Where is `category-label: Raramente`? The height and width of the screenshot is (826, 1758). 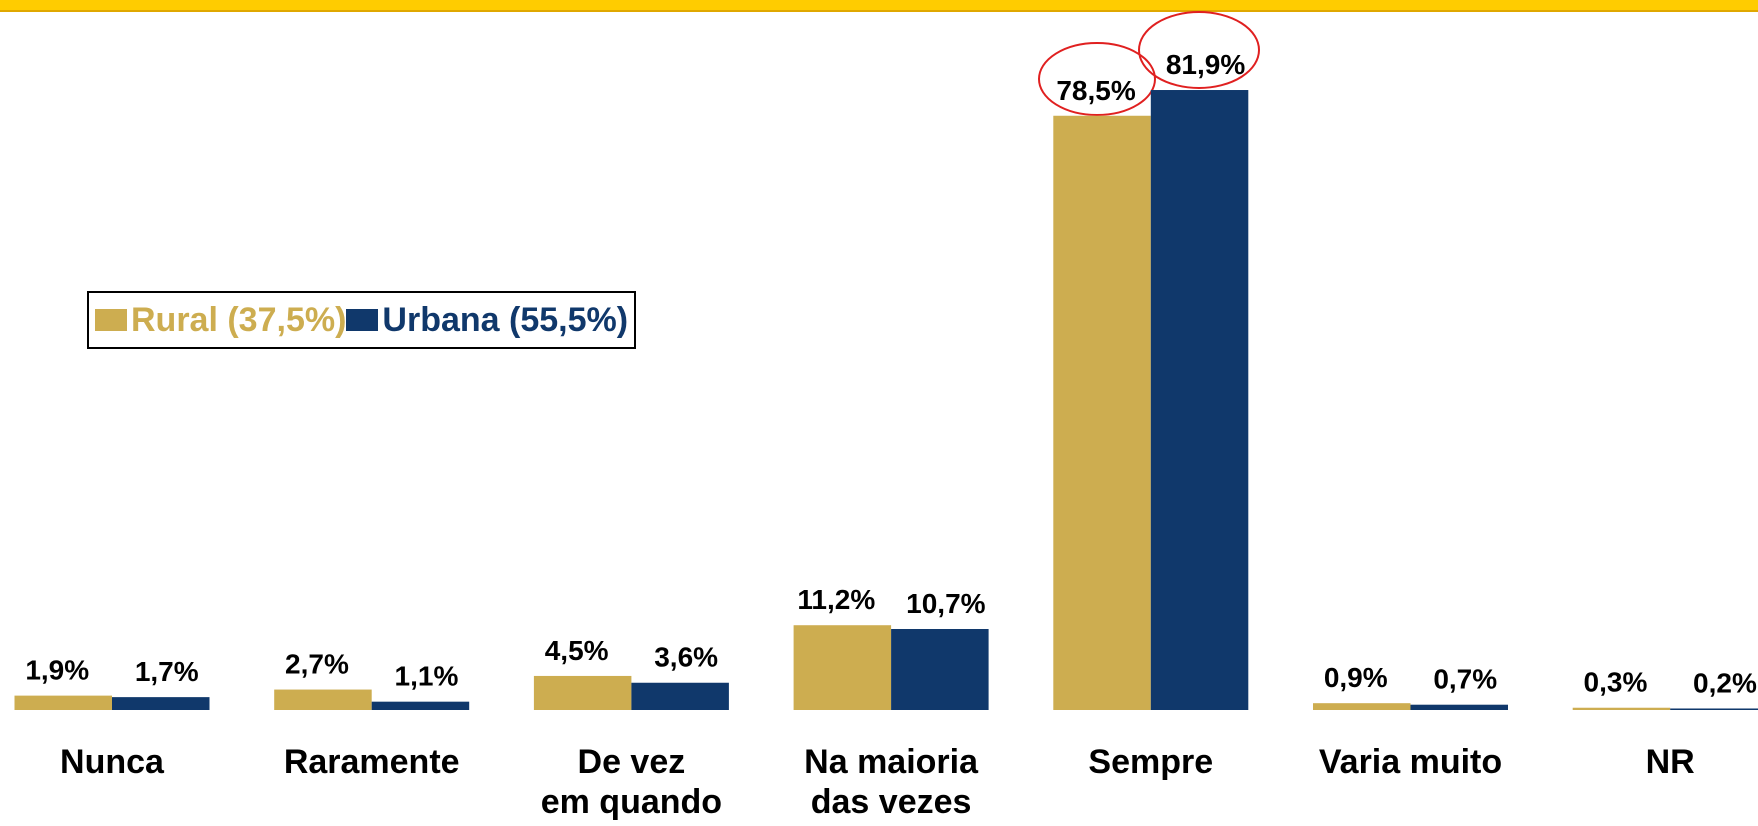 category-label: Raramente is located at coordinates (371, 762).